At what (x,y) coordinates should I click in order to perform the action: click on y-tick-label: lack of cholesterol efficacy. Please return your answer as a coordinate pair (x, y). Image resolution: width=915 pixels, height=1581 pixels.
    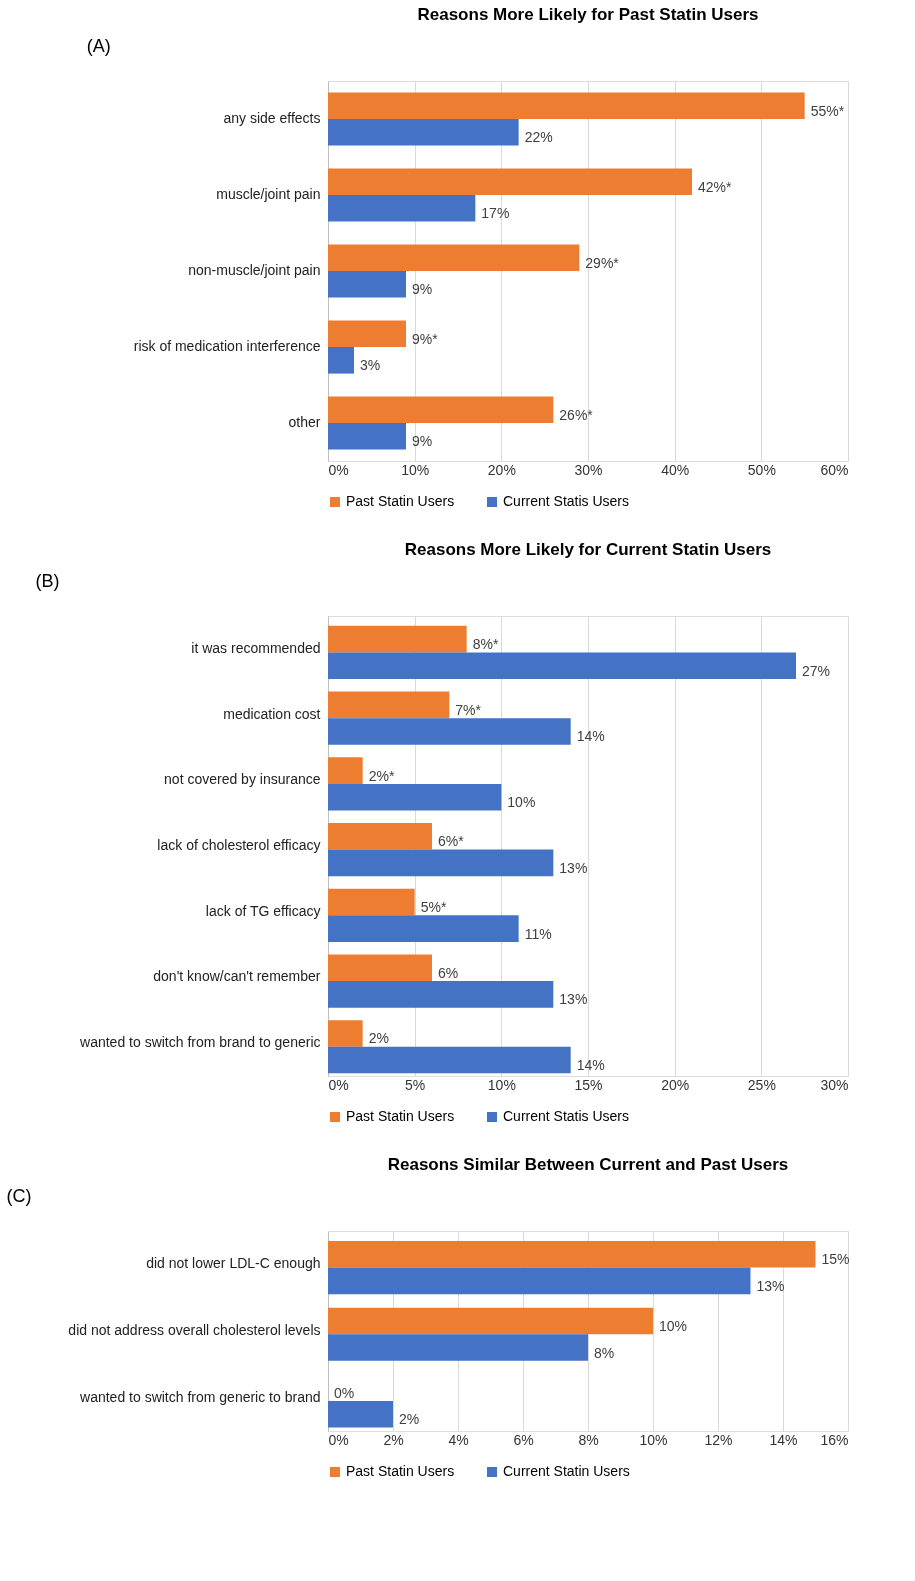
    Looking at the image, I should click on (239, 845).